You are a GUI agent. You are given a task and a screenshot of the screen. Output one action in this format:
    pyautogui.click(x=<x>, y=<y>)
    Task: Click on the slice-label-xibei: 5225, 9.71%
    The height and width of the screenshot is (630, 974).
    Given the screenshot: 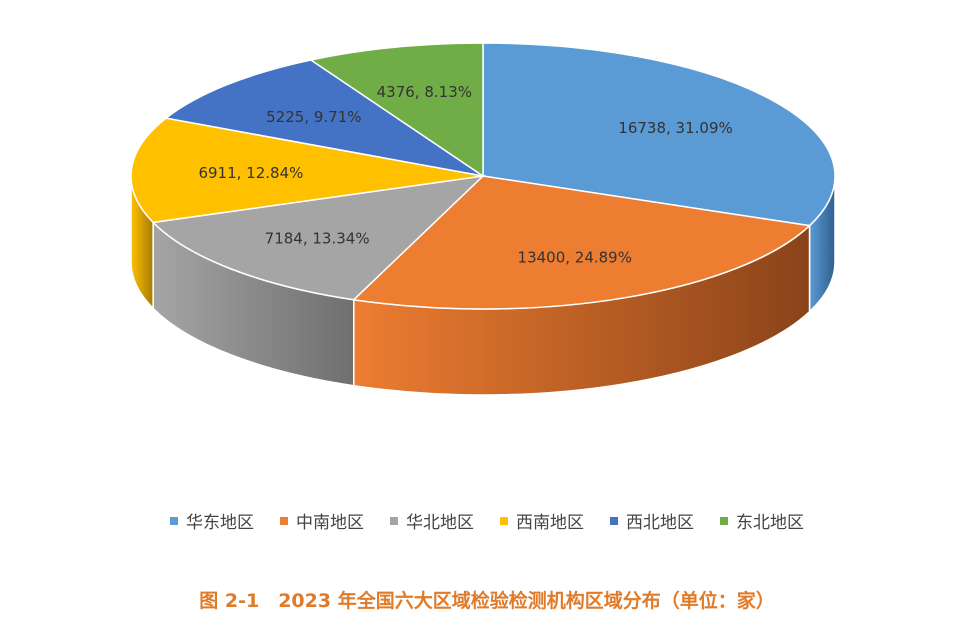 What is the action you would take?
    pyautogui.click(x=313, y=117)
    